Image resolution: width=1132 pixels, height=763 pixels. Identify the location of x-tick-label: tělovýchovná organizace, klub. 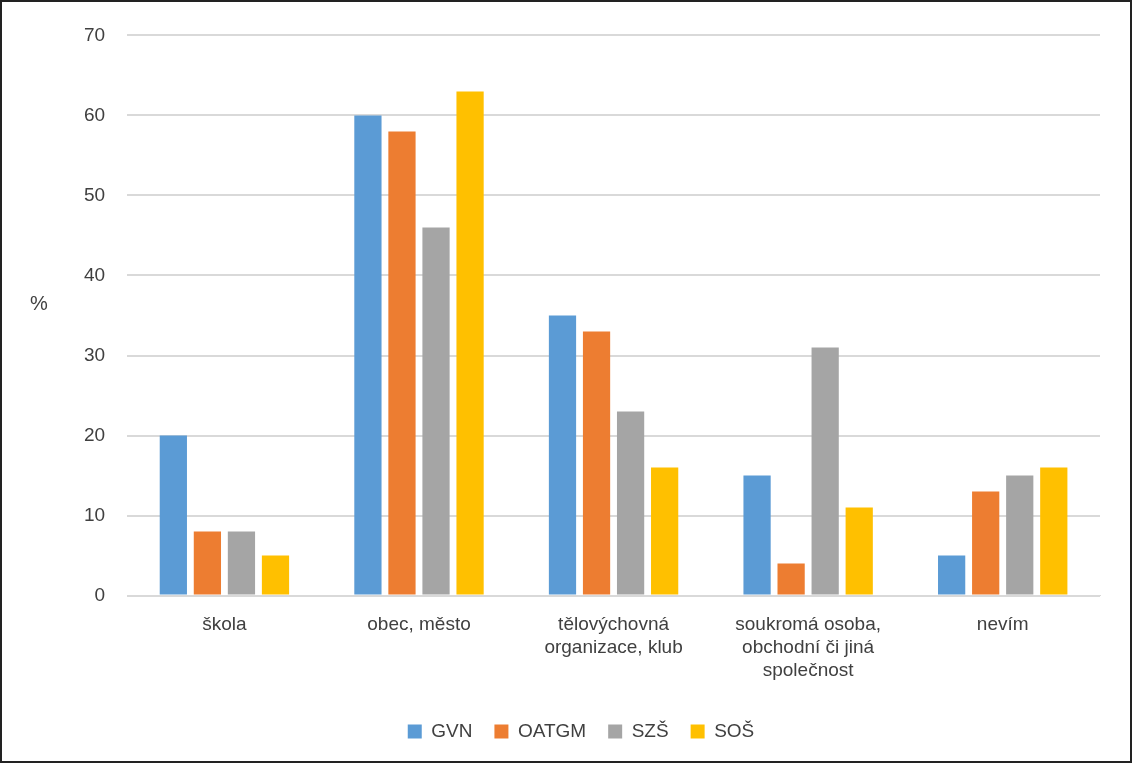
(613, 635).